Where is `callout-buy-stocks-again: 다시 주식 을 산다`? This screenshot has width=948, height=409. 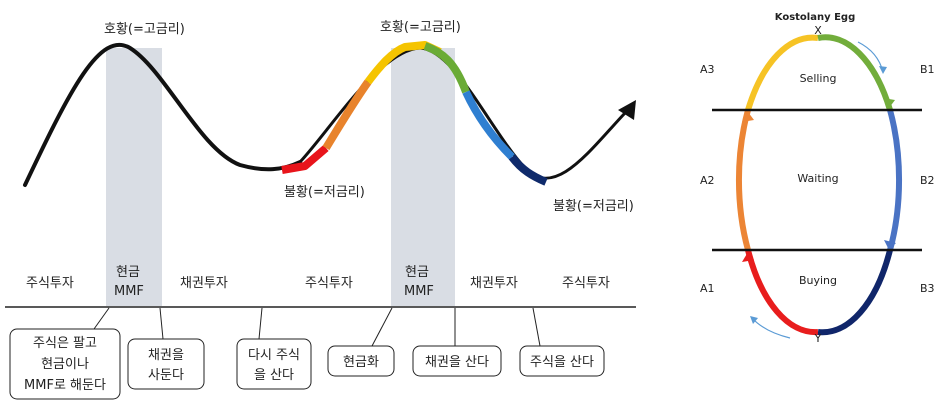
callout-buy-stocks-again: 다시 주식 을 산다 is located at coordinates (274, 348).